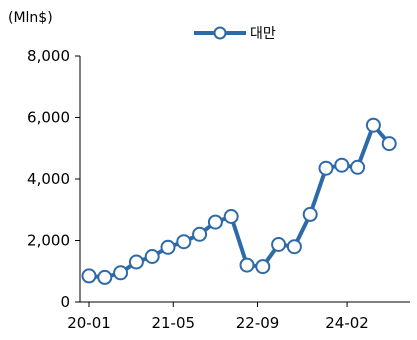 The width and height of the screenshot is (417, 340). I want to click on legend: 대만, so click(235, 34).